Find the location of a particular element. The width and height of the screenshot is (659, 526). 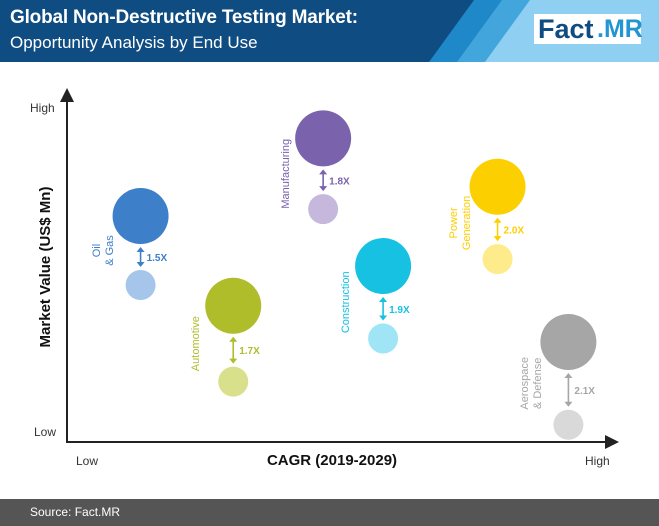

category-label-aerospace-defense-line1: Aerospace is located at coordinates (525, 383).